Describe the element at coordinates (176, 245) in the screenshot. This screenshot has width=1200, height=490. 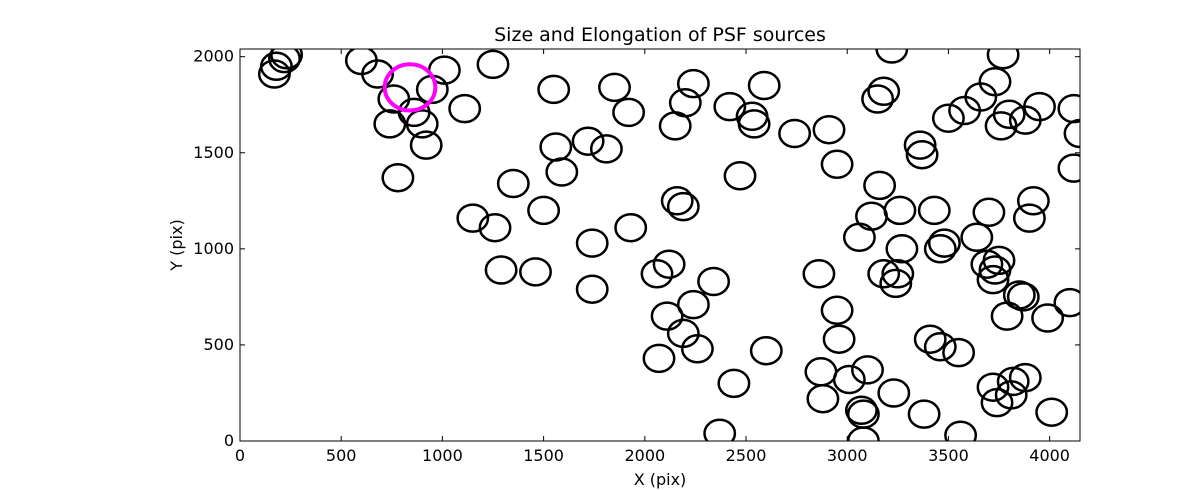
I see `y-axis-label: Y (pix)` at that location.